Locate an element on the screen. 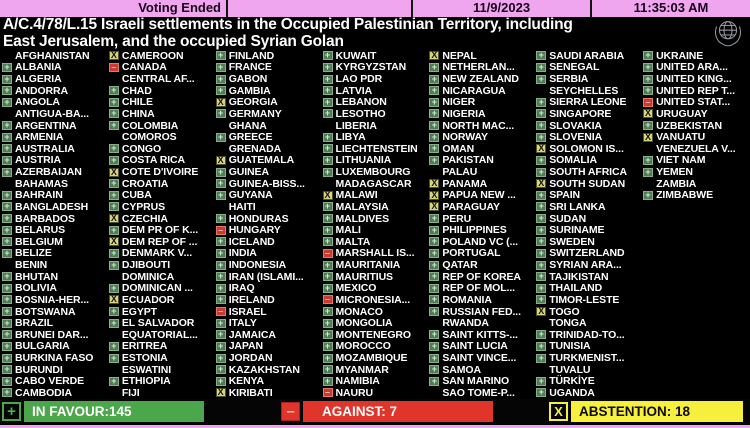  country-name: AUSTRIA is located at coordinates (38, 160).